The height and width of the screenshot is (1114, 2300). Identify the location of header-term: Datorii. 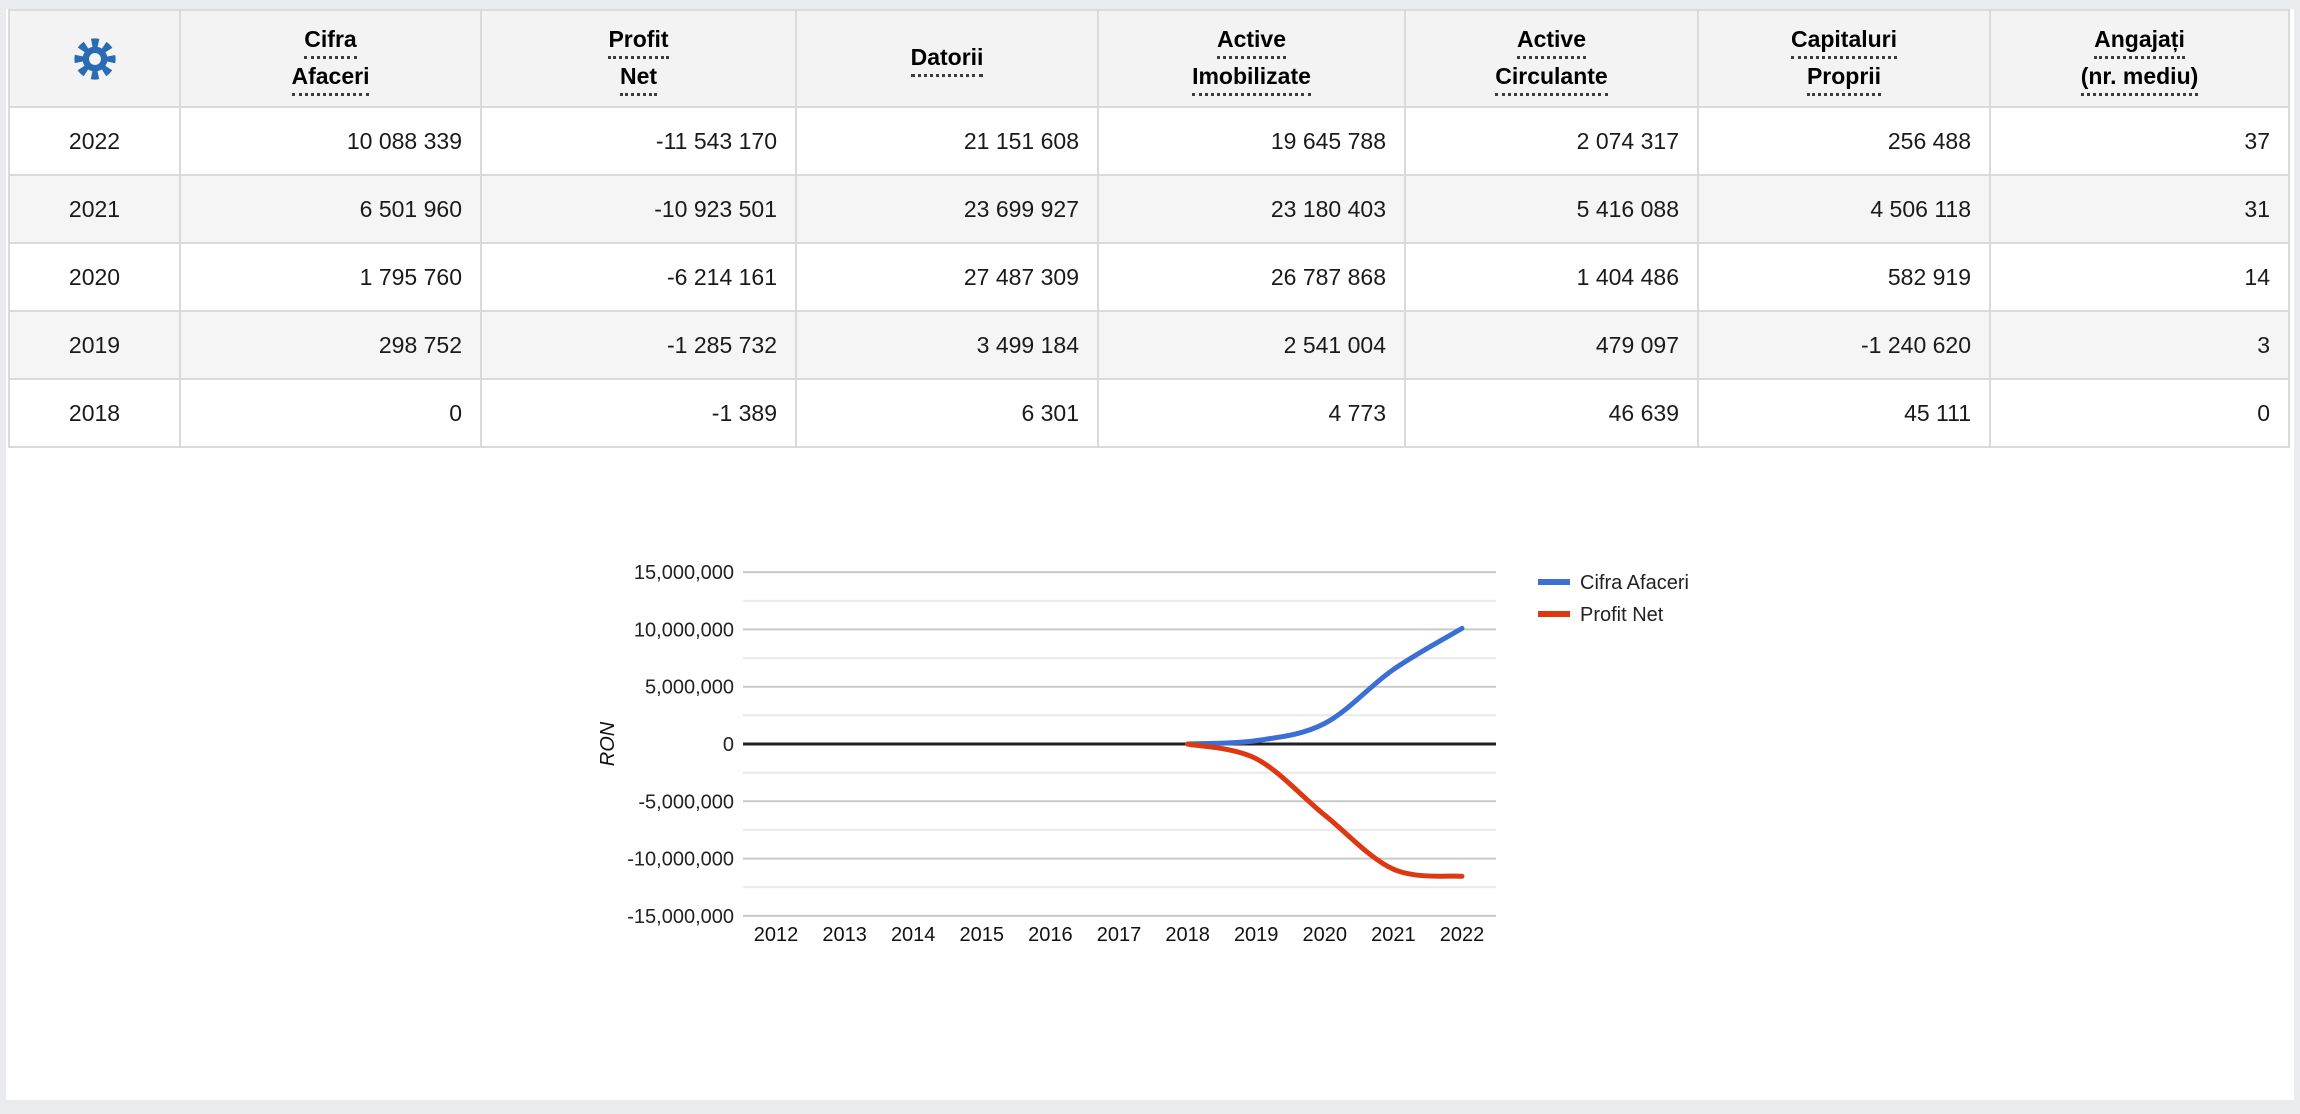
(947, 58).